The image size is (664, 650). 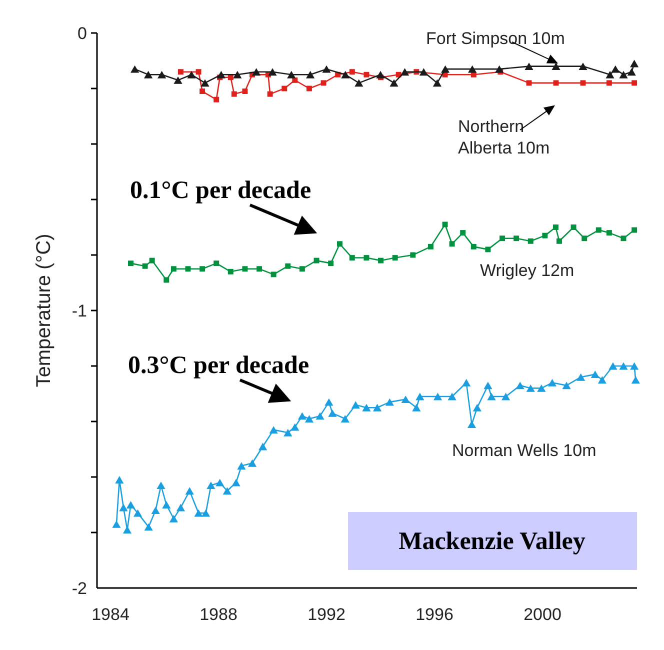 I want to click on caption-box: Mackenzie Valley, so click(x=492, y=541).